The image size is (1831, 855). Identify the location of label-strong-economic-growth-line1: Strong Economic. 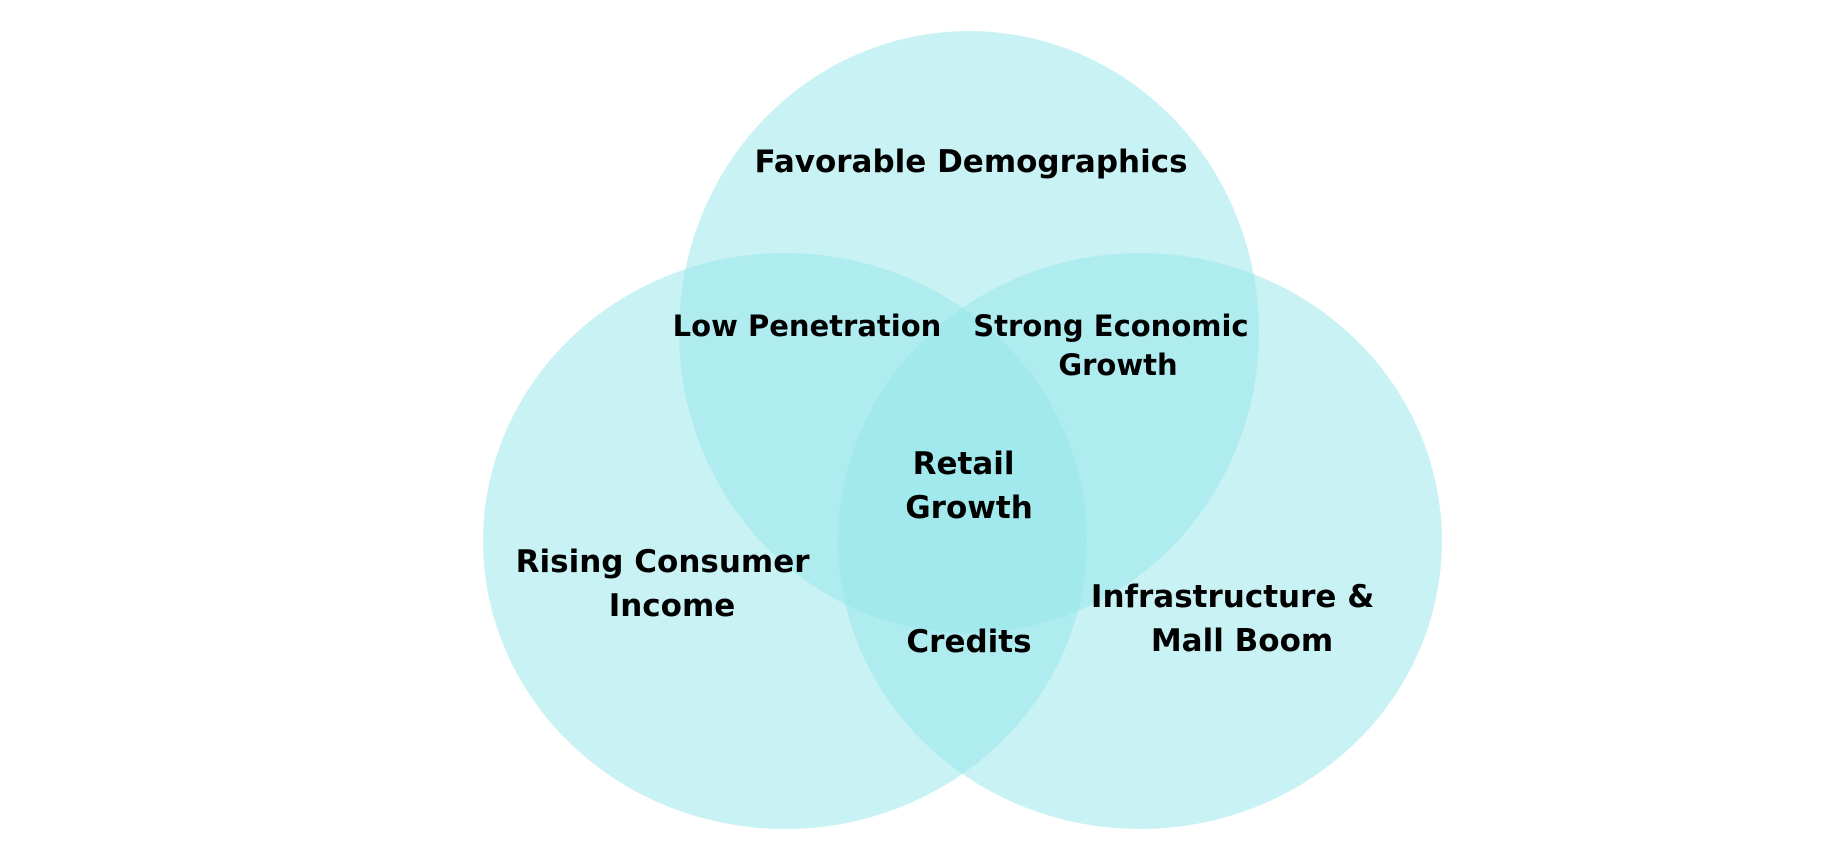
(1110, 326).